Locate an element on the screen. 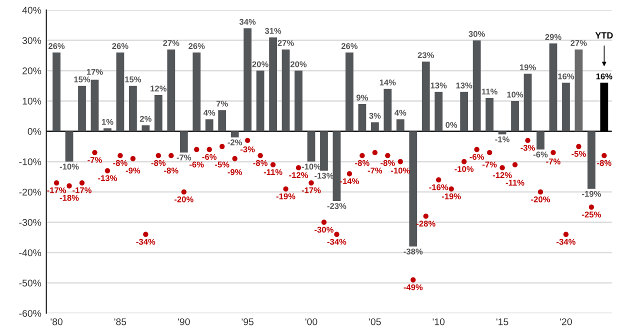  data-label: 34% is located at coordinates (247, 21).